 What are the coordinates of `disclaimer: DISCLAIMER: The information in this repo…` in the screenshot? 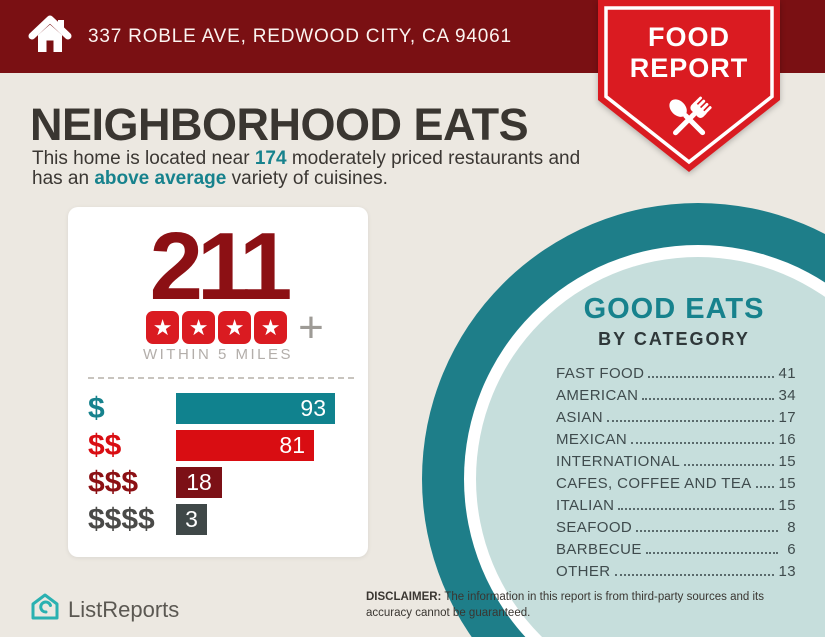 It's located at (584, 605).